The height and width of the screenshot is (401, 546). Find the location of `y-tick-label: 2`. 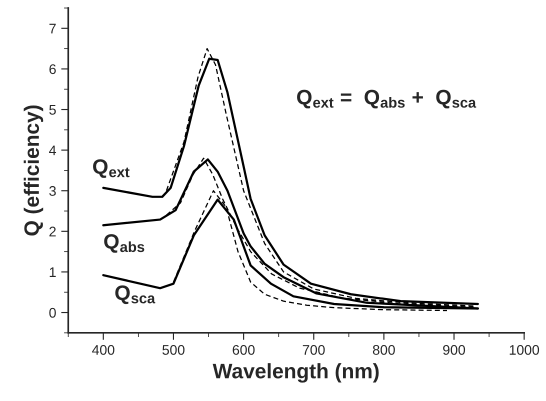

y-tick-label: 2 is located at coordinates (52, 231).